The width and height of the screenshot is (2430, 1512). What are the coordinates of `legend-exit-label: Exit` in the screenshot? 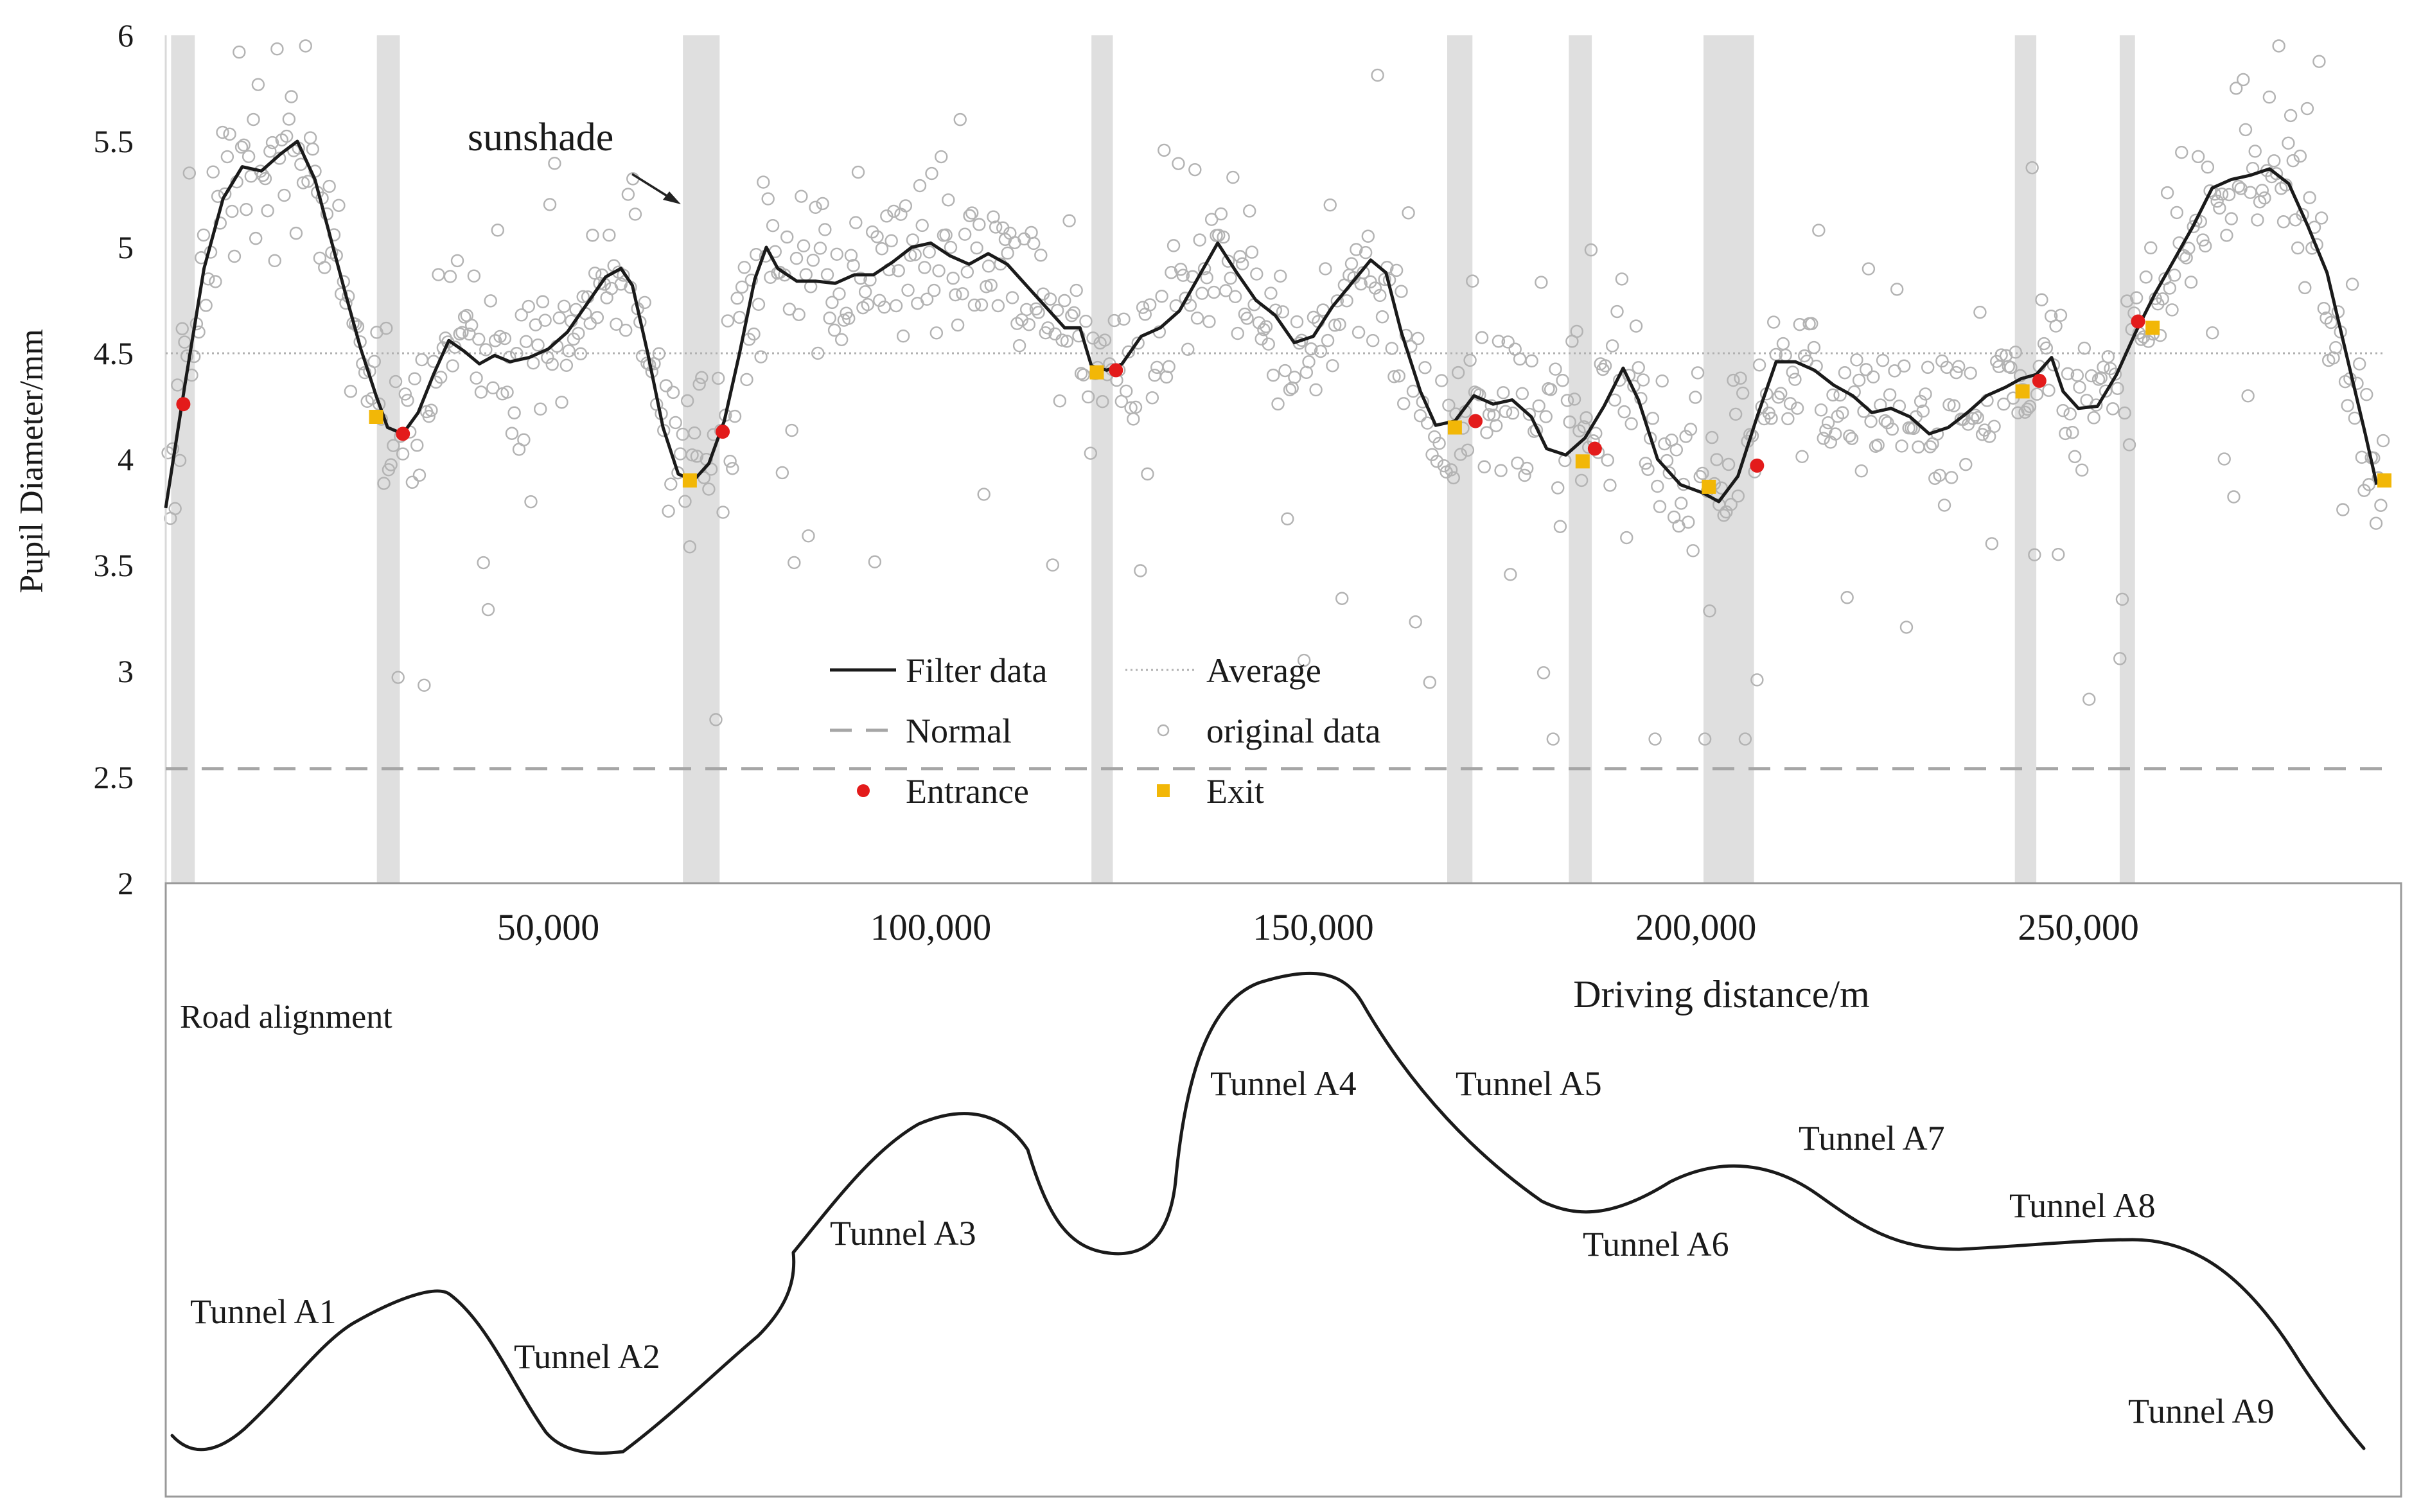 It's located at (1235, 792).